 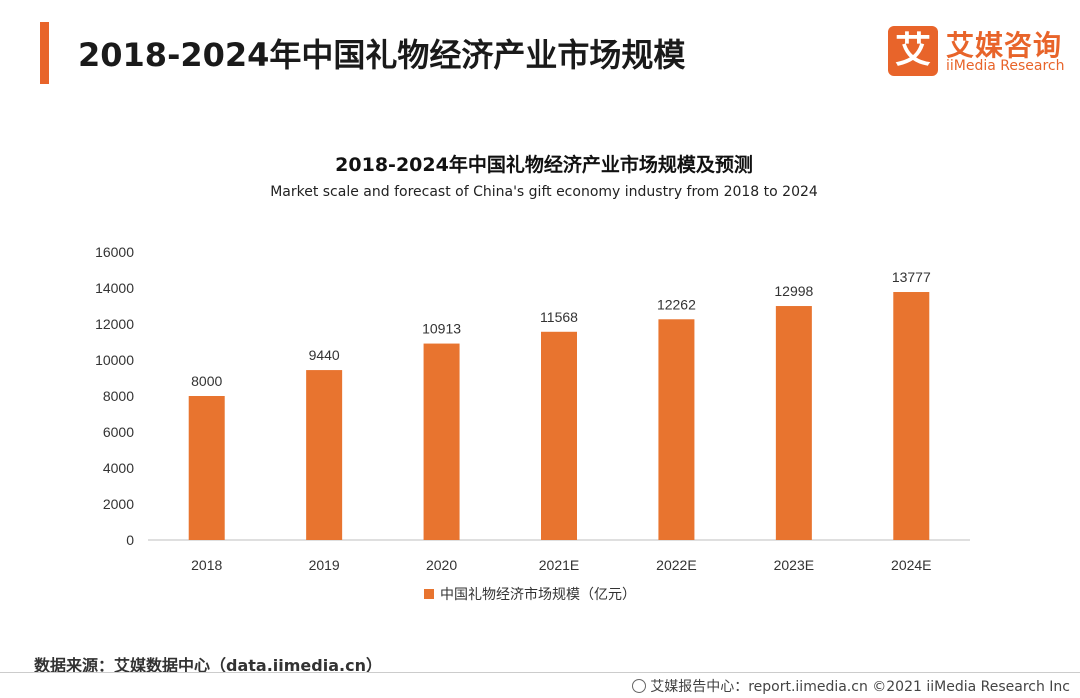 I want to click on y-tick-label: 16000, so click(x=114, y=252).